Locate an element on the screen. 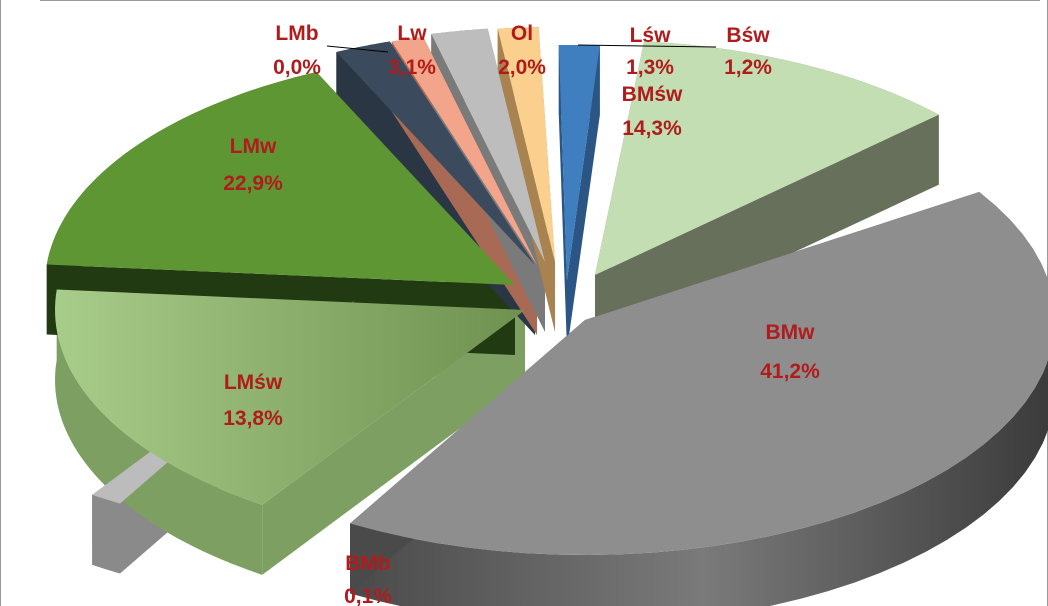 The image size is (1048, 606). slice-value-bmw: 41,2% is located at coordinates (790, 371).